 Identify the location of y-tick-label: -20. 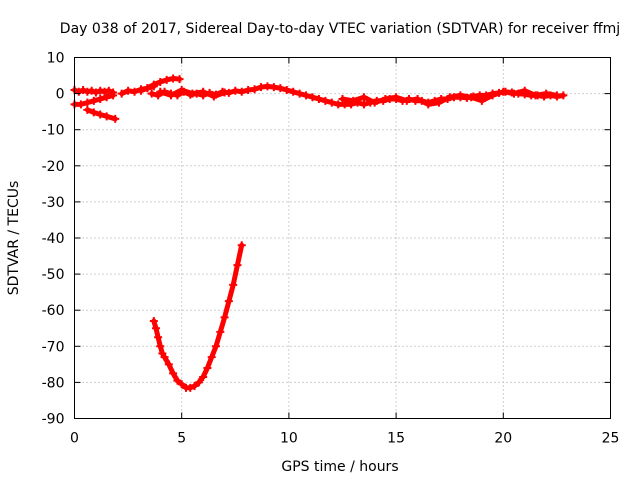
(53, 167).